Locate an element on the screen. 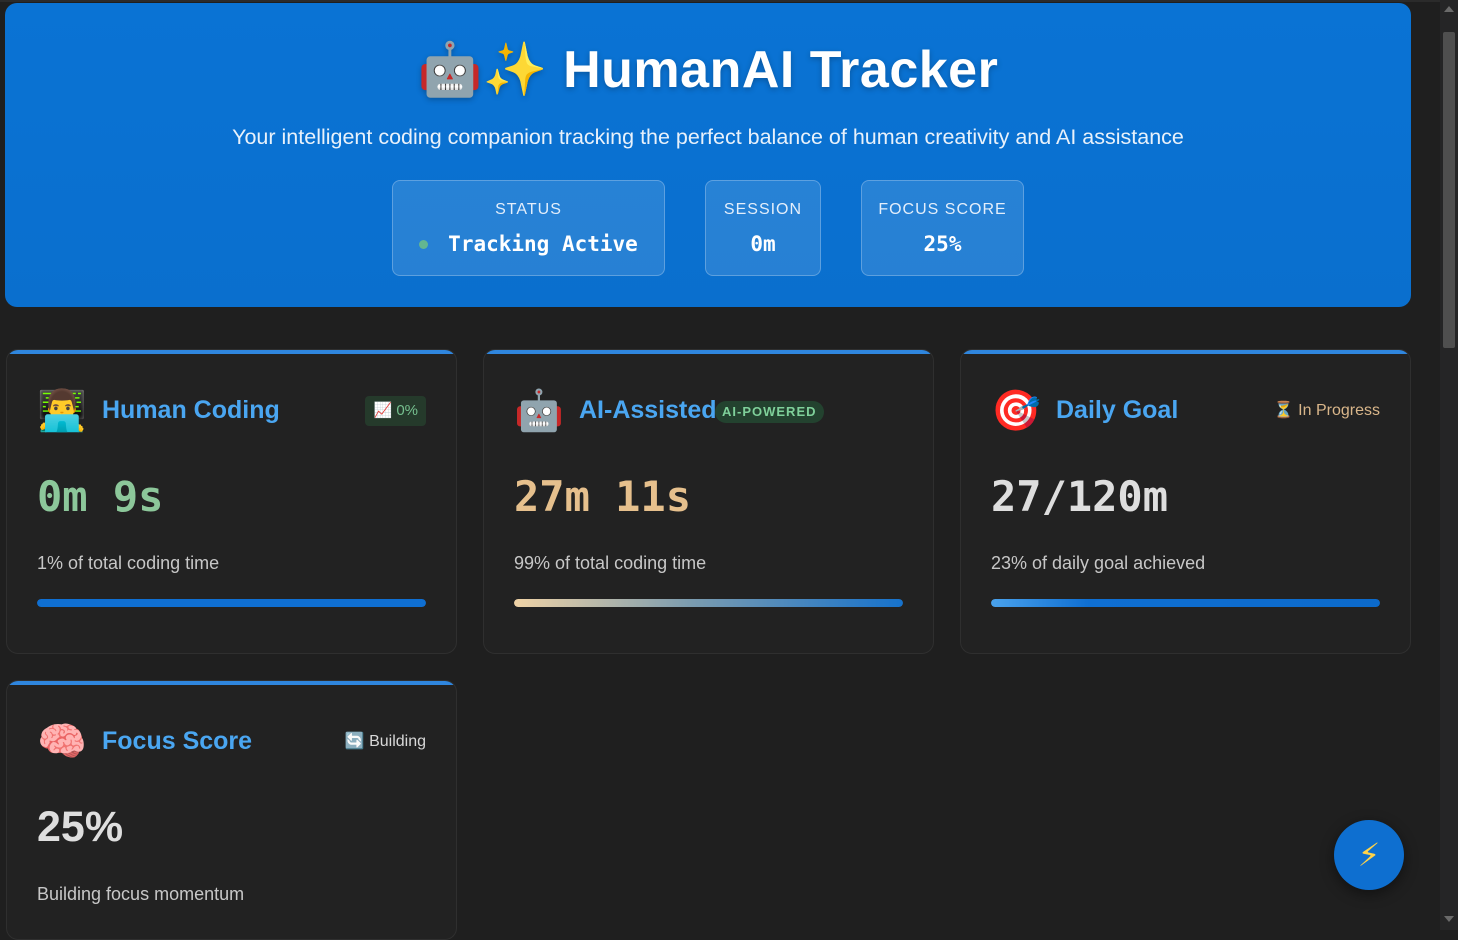 The height and width of the screenshot is (940, 1458). focus-score-description: Building focus momentum is located at coordinates (141, 894).